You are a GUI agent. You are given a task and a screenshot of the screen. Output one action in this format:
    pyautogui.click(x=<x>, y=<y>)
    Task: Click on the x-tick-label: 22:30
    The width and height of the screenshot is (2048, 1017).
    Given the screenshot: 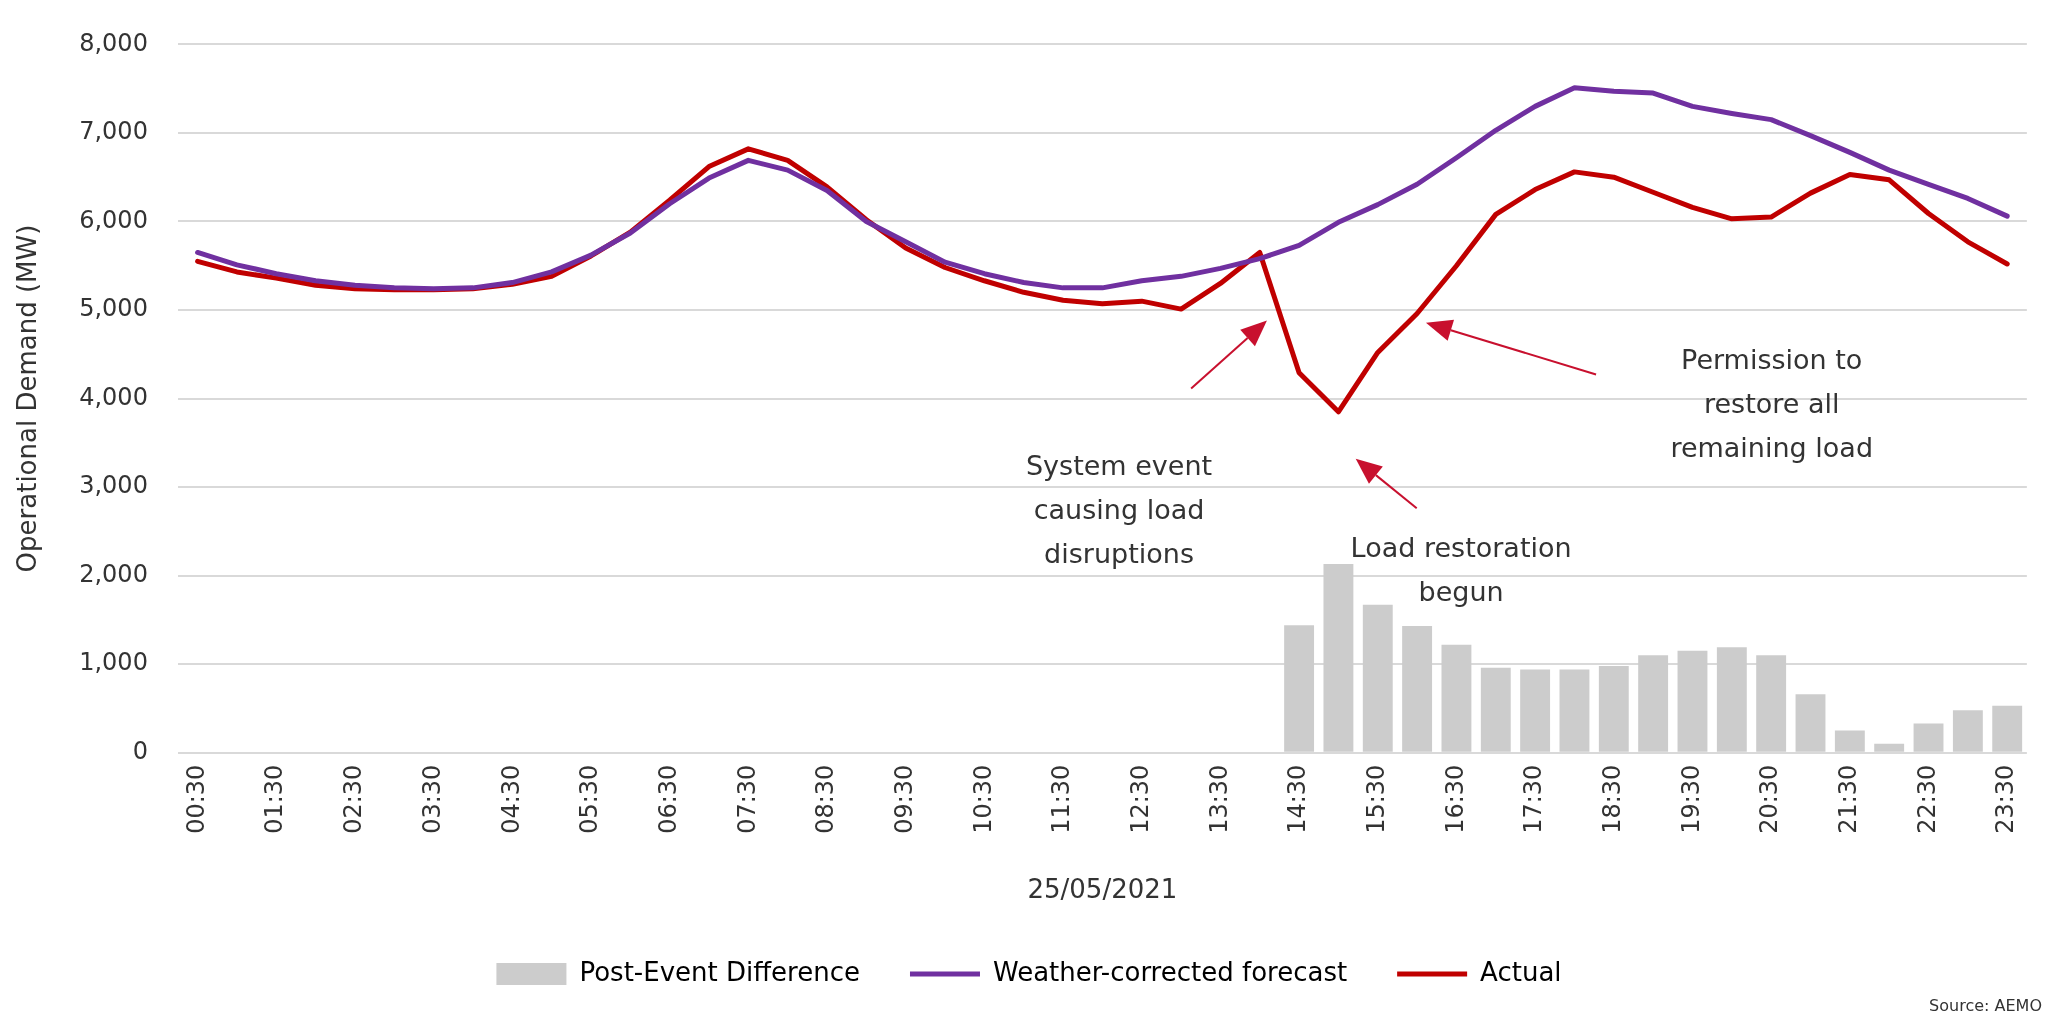 What is the action you would take?
    pyautogui.click(x=1926, y=799)
    